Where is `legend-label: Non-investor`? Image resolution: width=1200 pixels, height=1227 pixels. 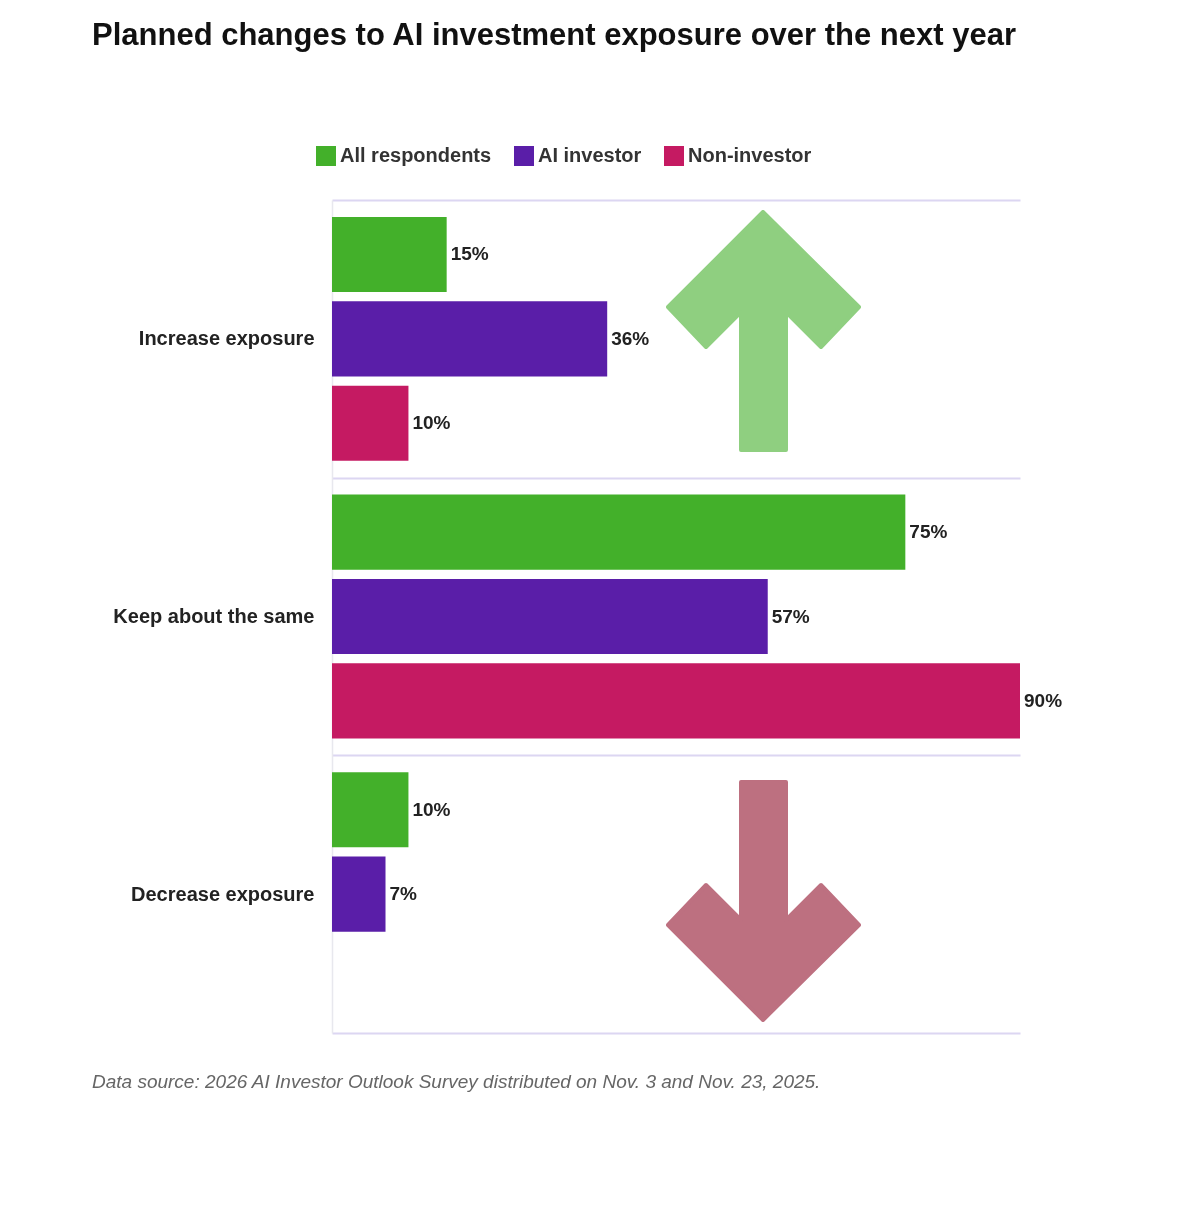
legend-label: Non-investor is located at coordinates (750, 155).